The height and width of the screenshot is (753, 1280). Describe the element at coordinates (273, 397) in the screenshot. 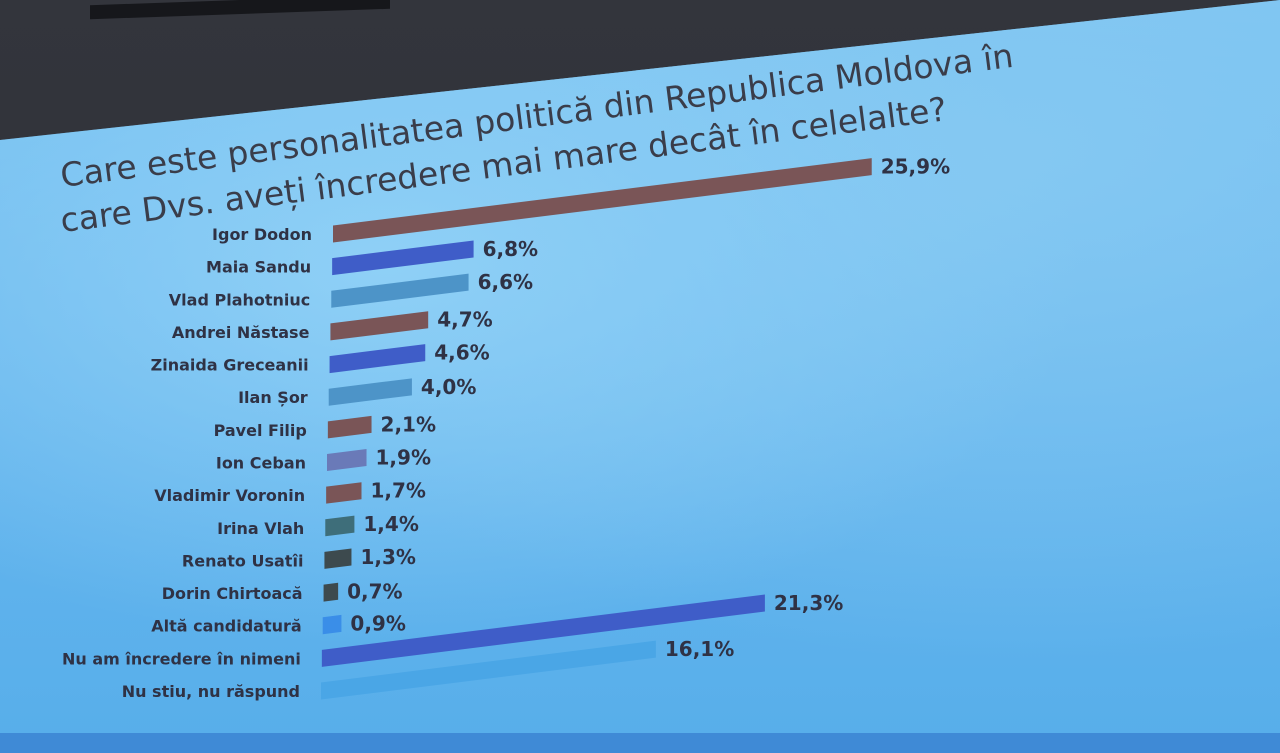

I see `category-label-5: Ilan Șor` at that location.